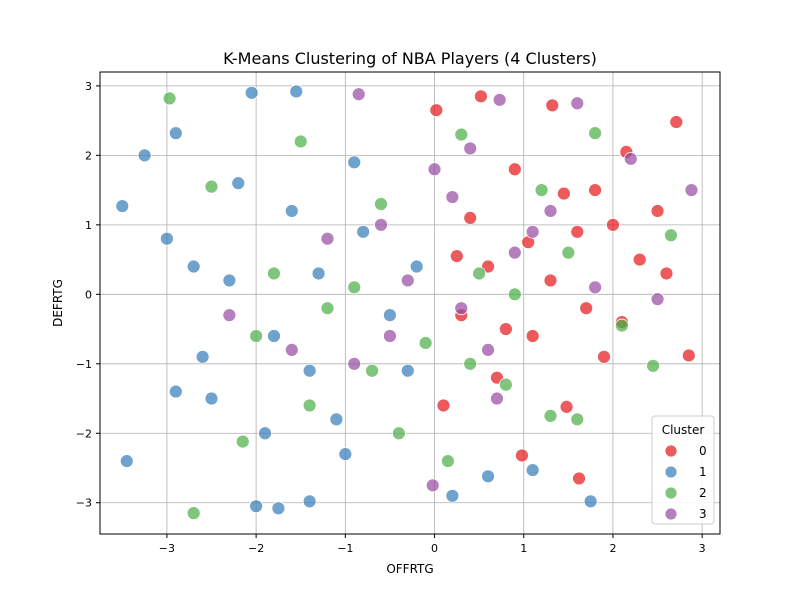  I want to click on legend-title: Cluster, so click(683, 430).